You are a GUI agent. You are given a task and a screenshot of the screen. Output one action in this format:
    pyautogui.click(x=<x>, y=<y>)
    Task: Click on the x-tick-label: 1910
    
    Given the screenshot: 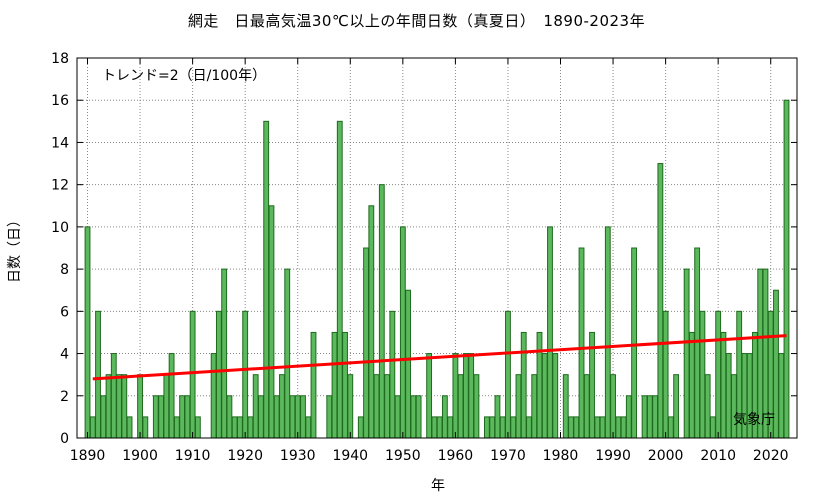 What is the action you would take?
    pyautogui.click(x=193, y=456)
    